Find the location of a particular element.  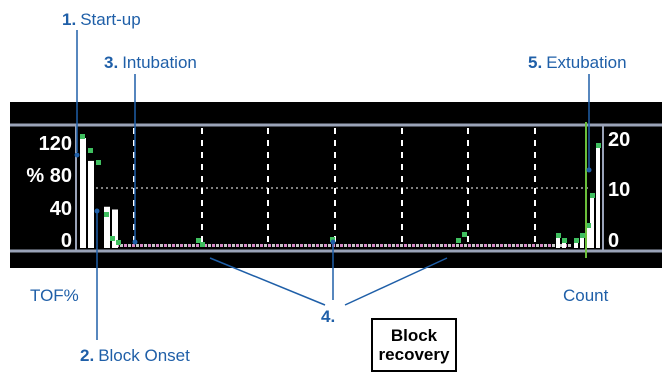

callout-extubation-number: 5. is located at coordinates (535, 62).